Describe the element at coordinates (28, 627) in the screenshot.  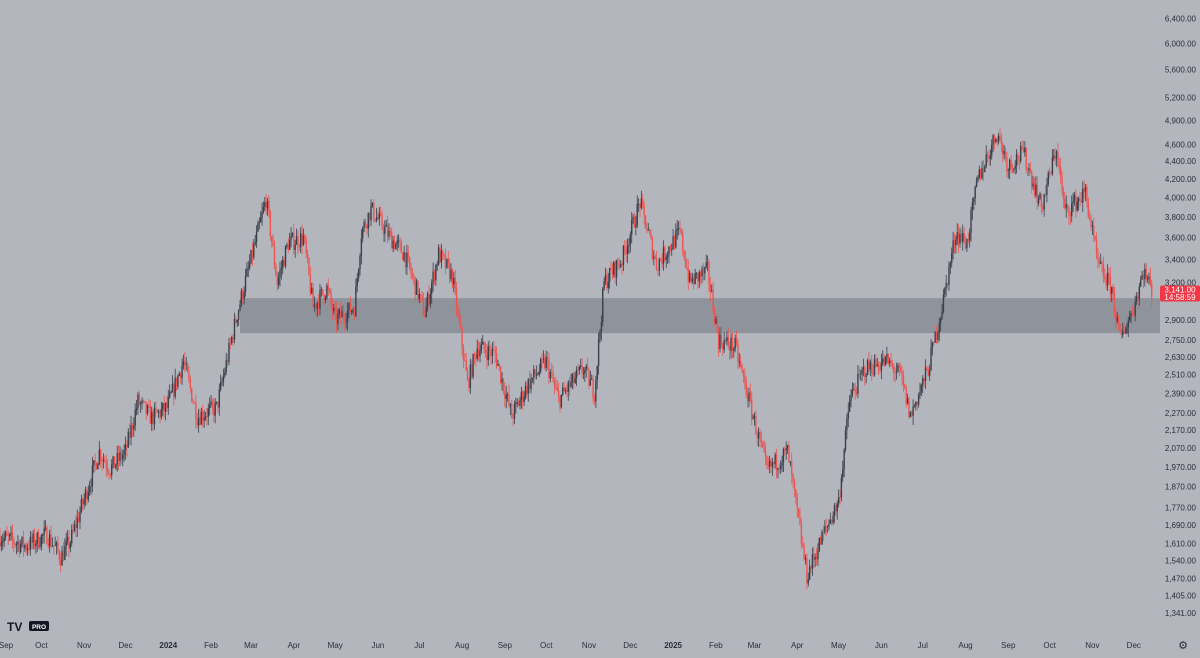
I see `tradingview-logo: TV PRO` at that location.